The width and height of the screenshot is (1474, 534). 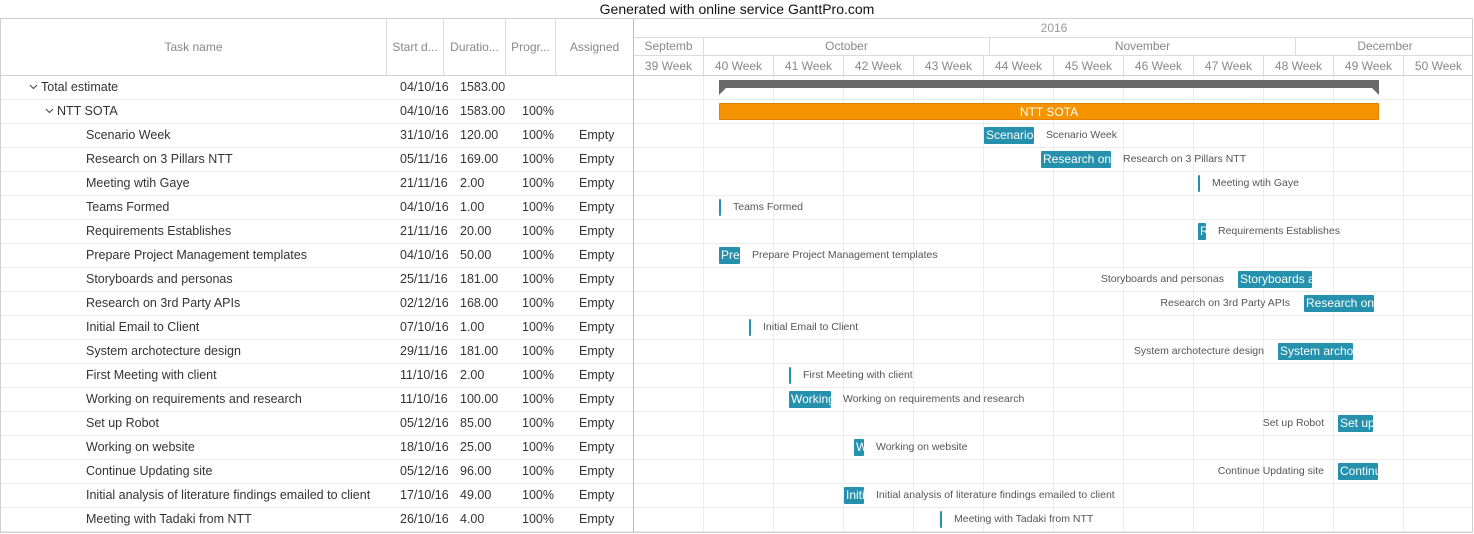 What do you see at coordinates (1089, 66) in the screenshot?
I see `timeline-week: 45 Week` at bounding box center [1089, 66].